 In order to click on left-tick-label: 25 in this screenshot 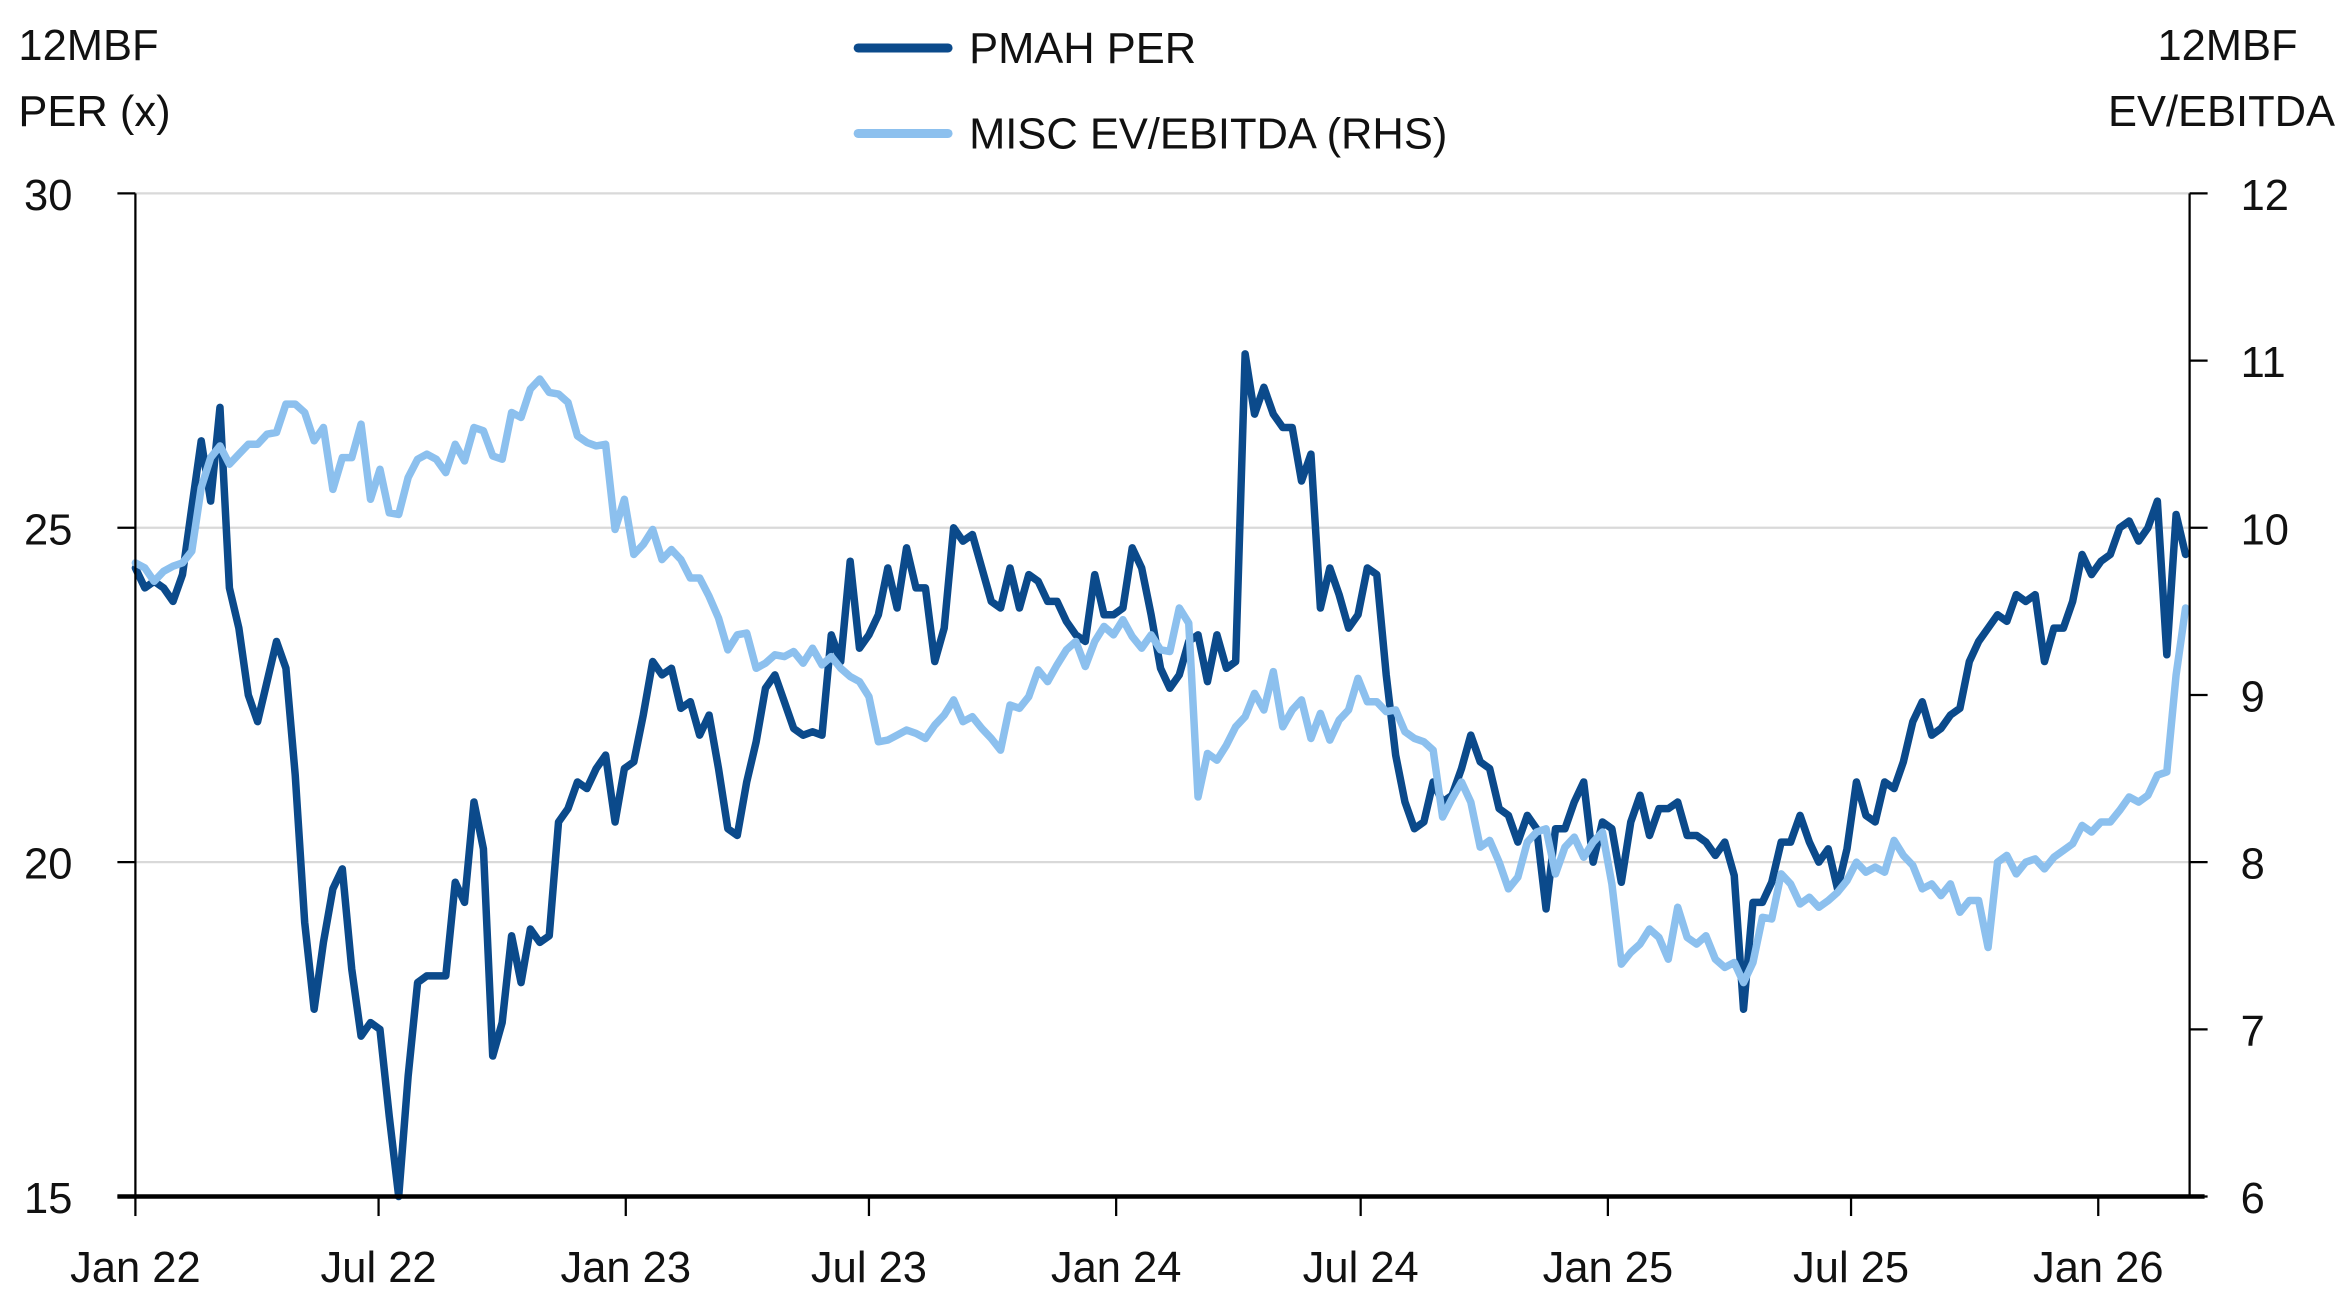, I will do `click(48, 530)`.